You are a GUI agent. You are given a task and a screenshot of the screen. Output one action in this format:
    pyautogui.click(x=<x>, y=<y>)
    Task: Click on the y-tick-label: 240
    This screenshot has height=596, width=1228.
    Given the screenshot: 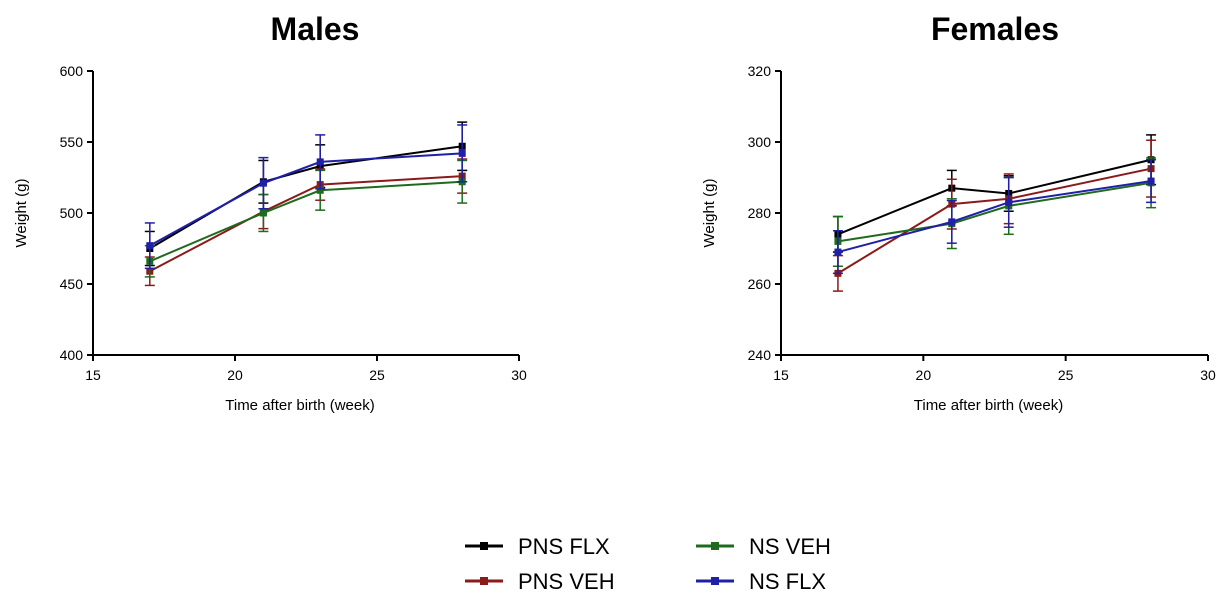 What is the action you would take?
    pyautogui.click(x=760, y=355)
    